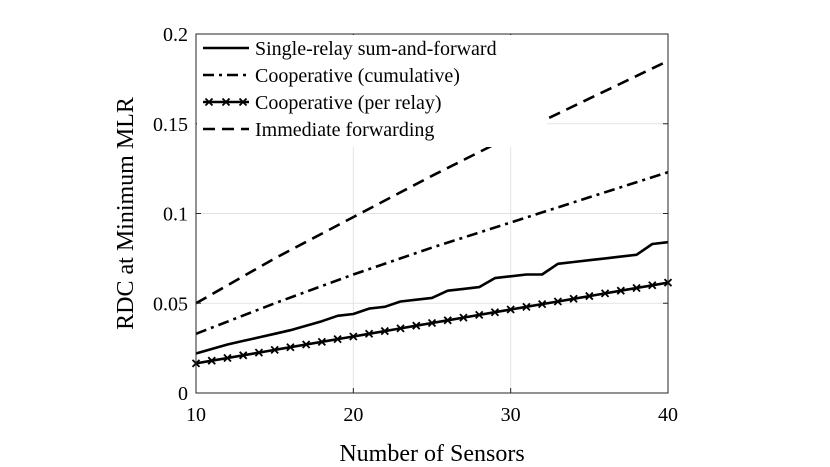 The height and width of the screenshot is (467, 830). What do you see at coordinates (196, 415) in the screenshot?
I see `x-tick-label: 10` at bounding box center [196, 415].